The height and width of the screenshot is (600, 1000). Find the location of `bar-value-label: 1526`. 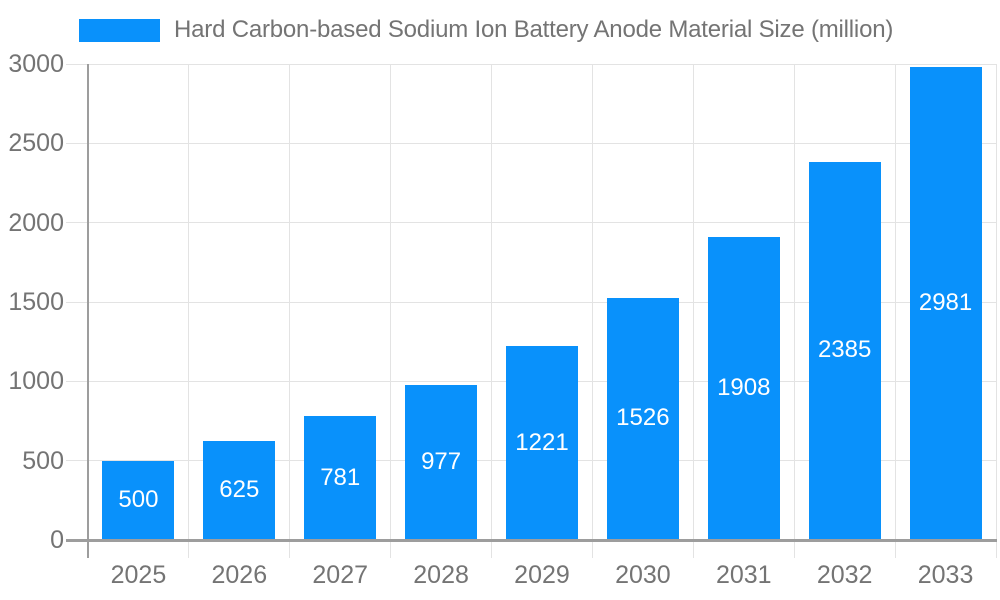

bar-value-label: 1526 is located at coordinates (643, 418).